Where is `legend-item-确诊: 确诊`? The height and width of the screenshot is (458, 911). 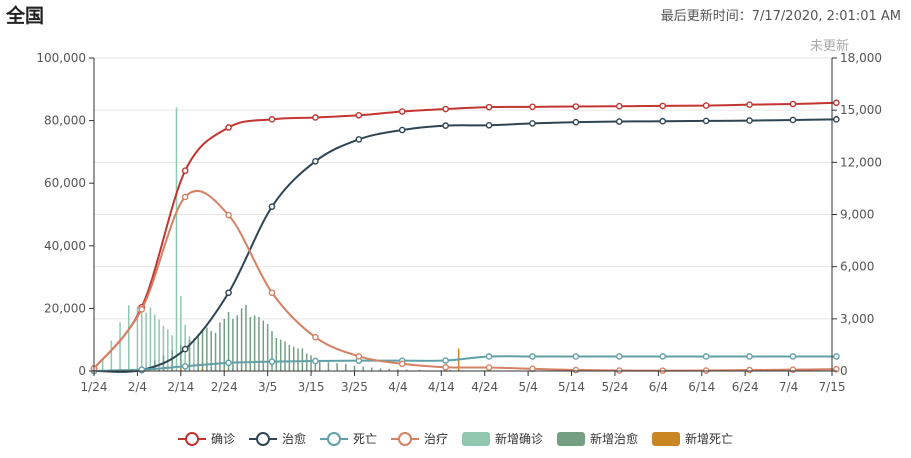
legend-item-确诊: 确诊 is located at coordinates (206, 438).